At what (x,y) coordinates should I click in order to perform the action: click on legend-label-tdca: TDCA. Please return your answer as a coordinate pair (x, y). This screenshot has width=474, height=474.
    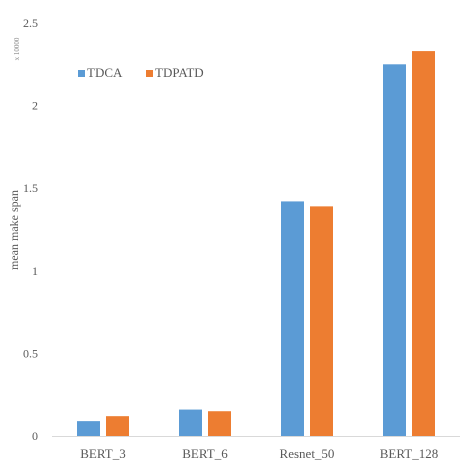
    Looking at the image, I should click on (105, 72).